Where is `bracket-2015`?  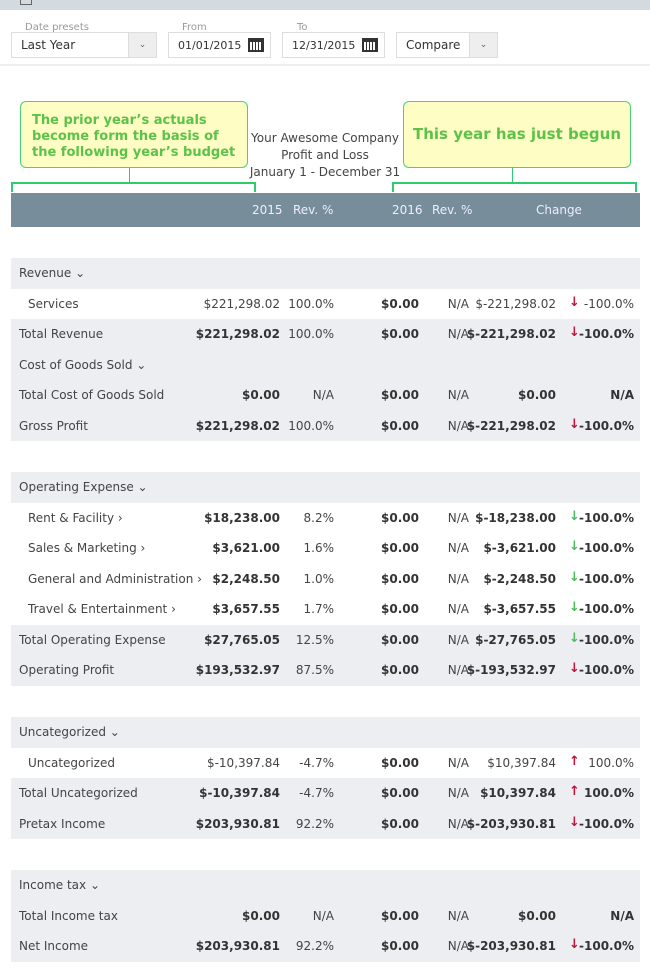 bracket-2015 is located at coordinates (133, 187).